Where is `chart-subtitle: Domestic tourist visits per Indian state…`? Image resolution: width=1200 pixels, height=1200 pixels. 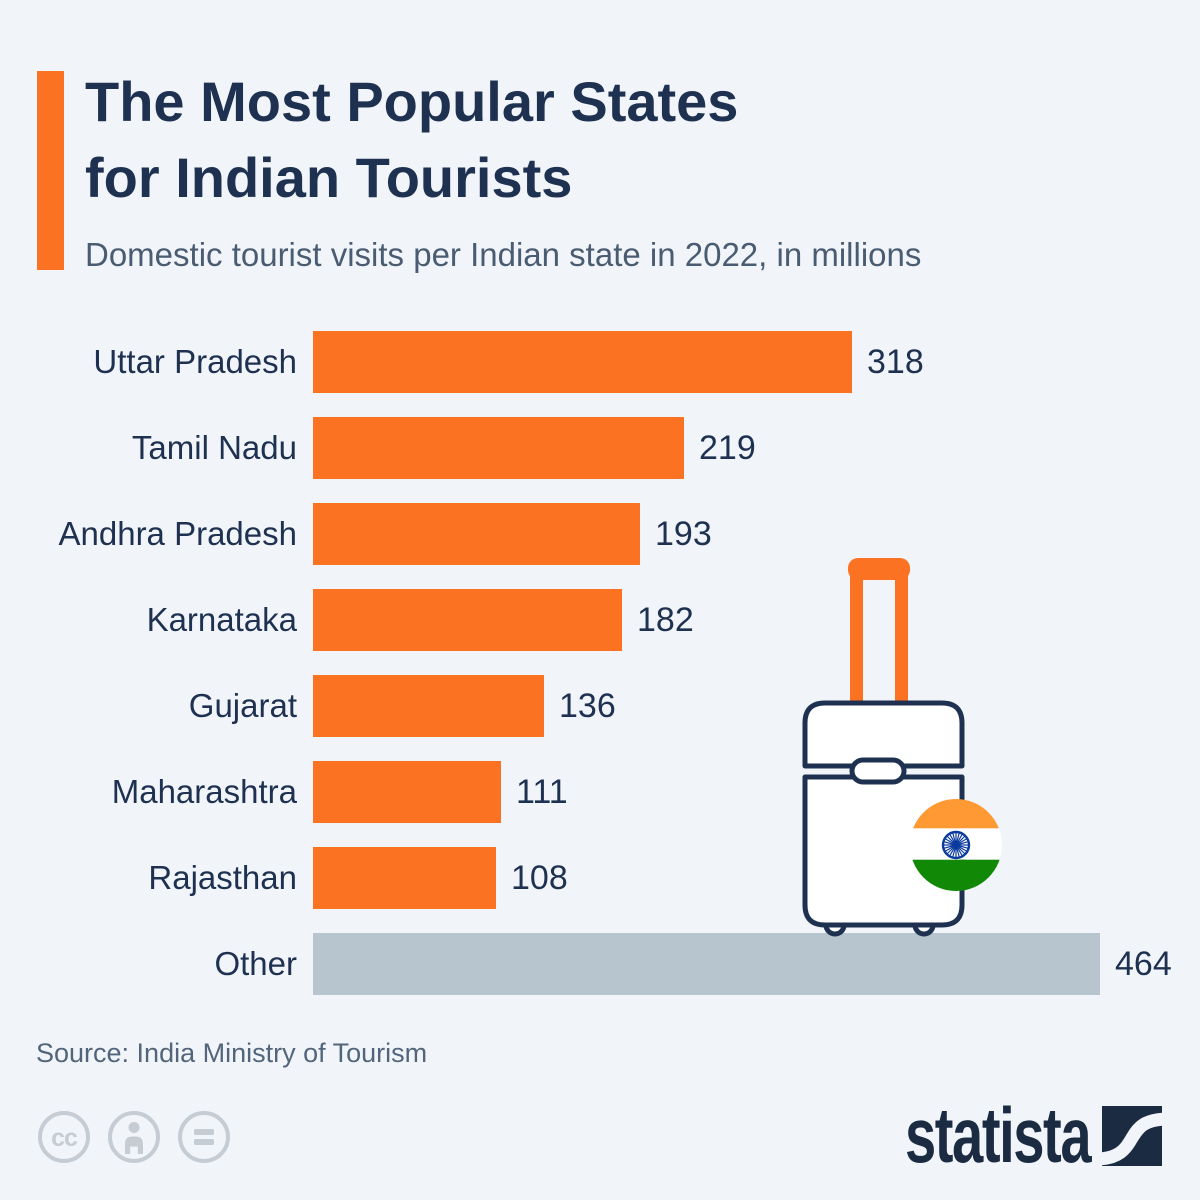
chart-subtitle: Domestic tourist visits per Indian state… is located at coordinates (503, 254).